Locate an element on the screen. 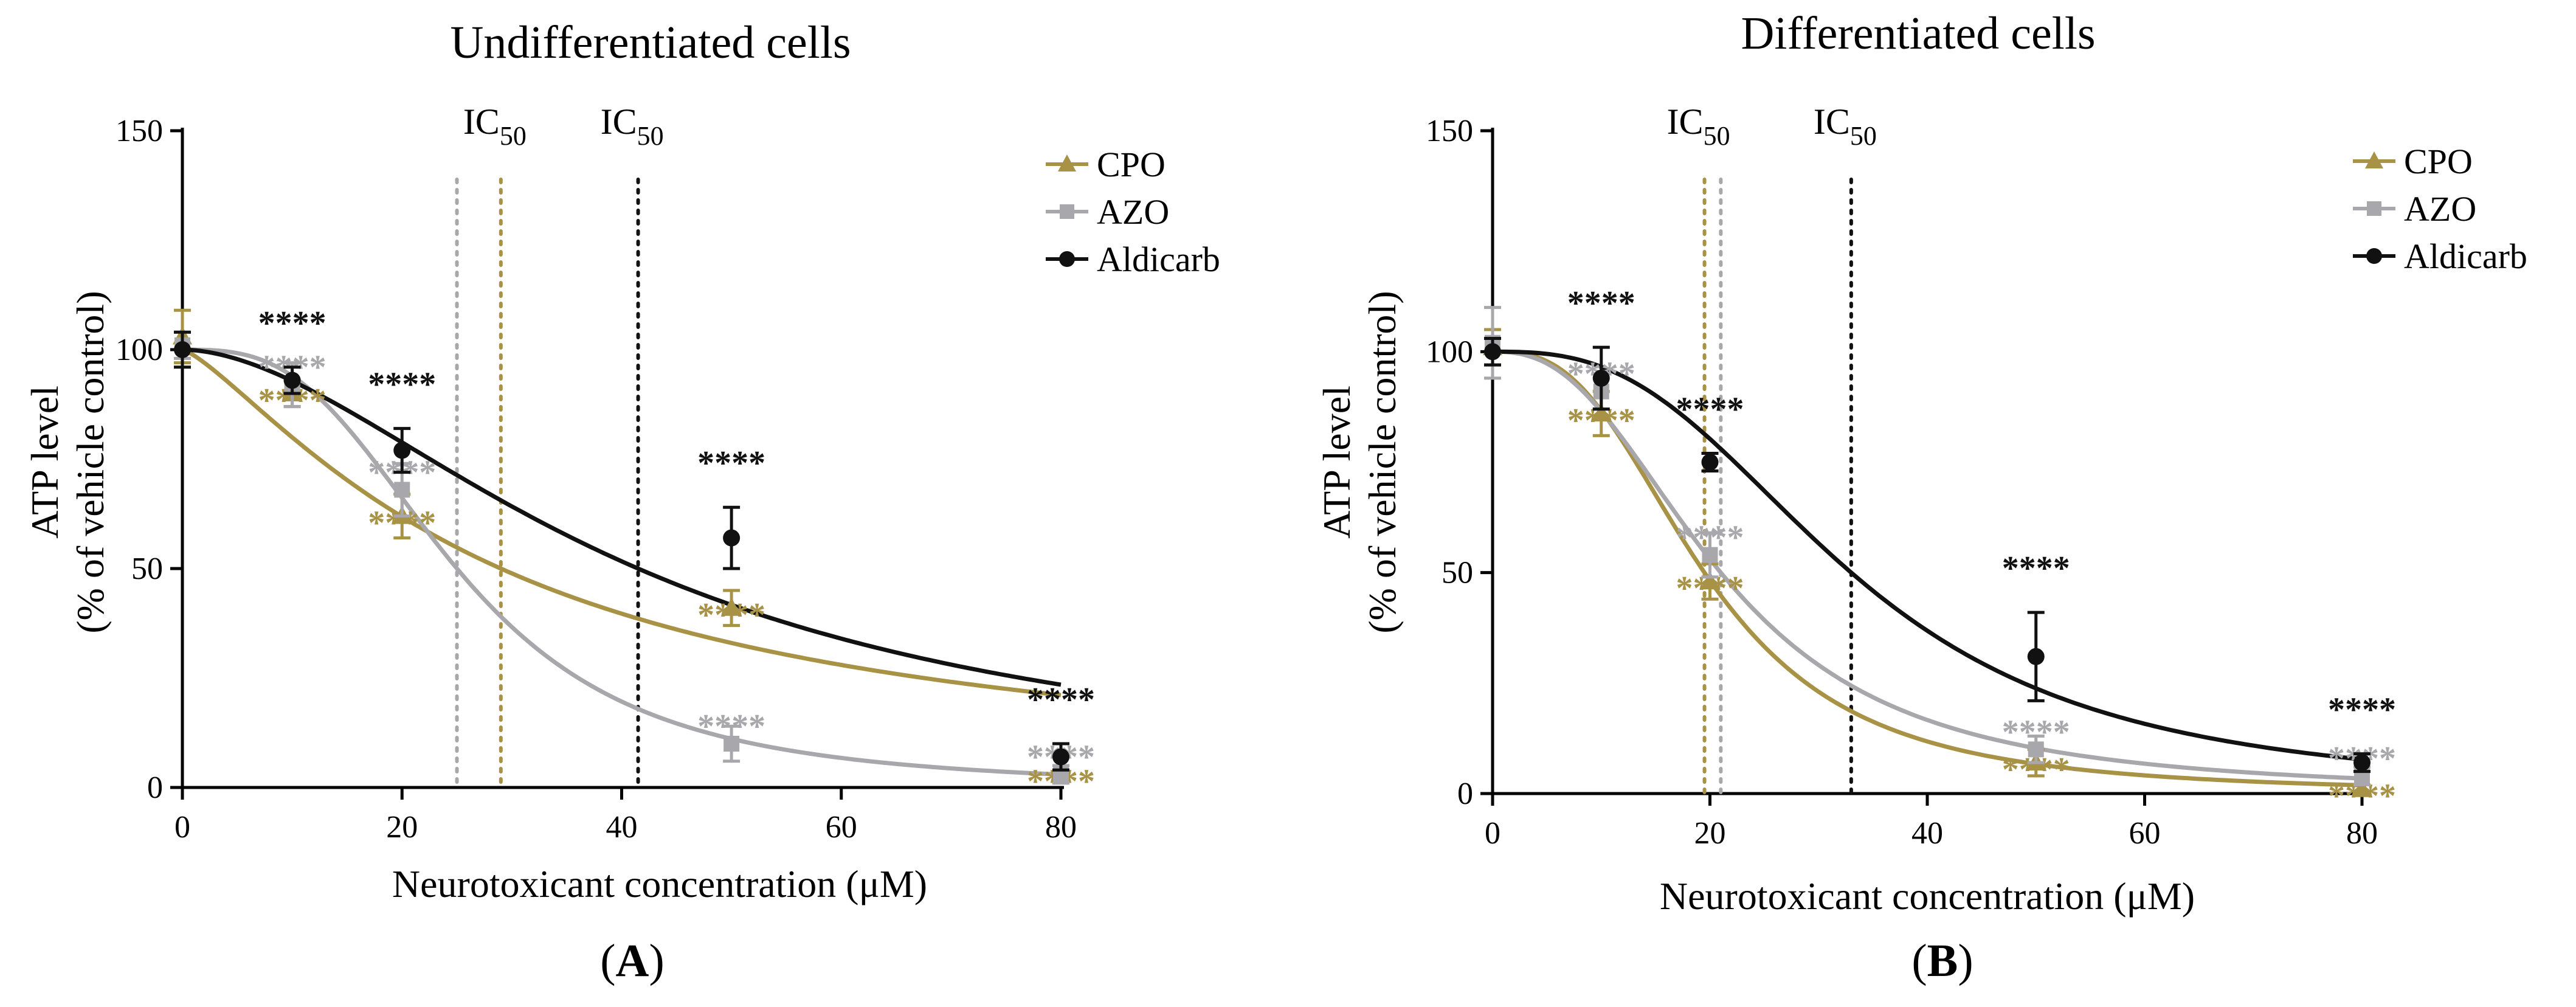 This screenshot has height=1007, width=2576. chart-title: Undifferentiated cells is located at coordinates (650, 42).